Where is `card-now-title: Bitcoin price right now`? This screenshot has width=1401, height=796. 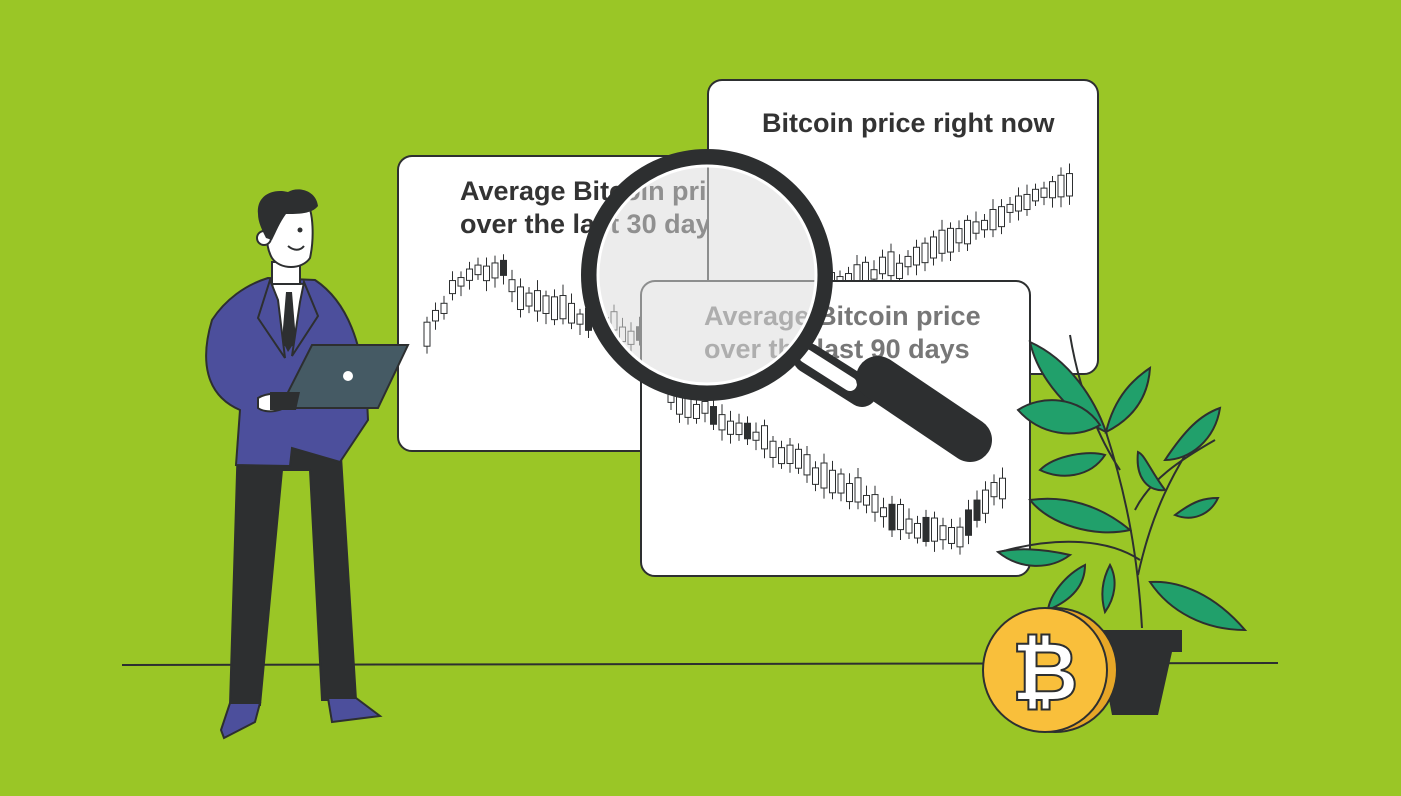
card-now-title: Bitcoin price right now is located at coordinates (909, 123).